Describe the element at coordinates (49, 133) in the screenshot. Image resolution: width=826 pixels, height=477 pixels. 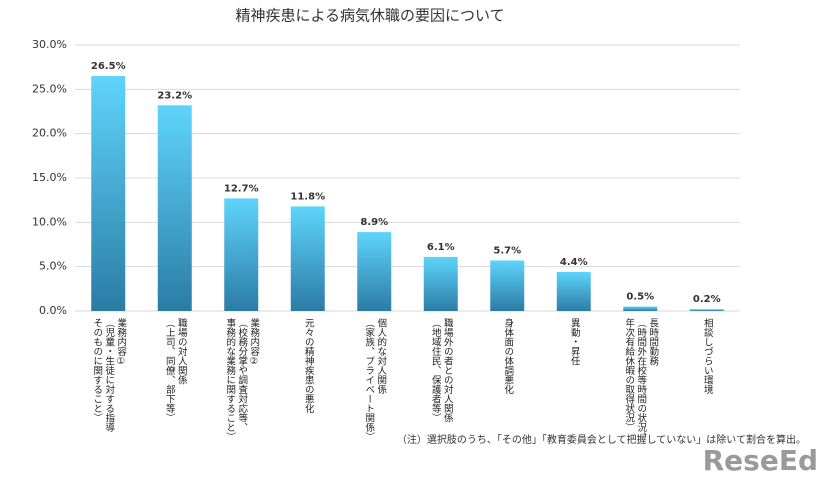
I see `y-tick-label: 20.0%` at that location.